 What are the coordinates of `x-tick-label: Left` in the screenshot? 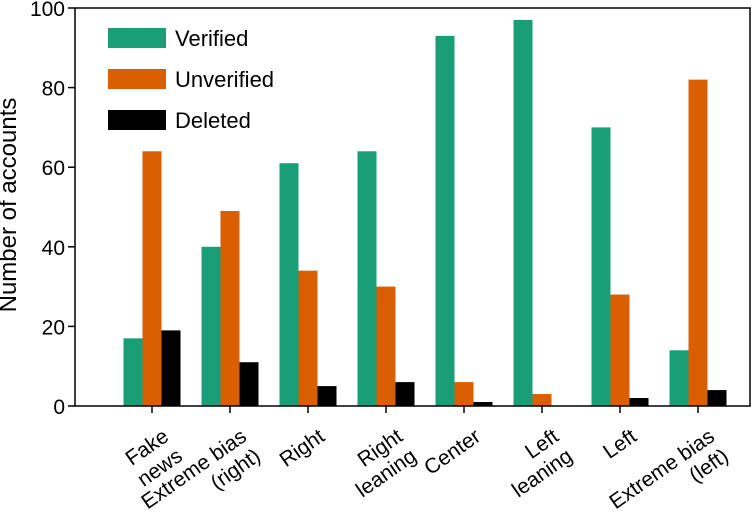 It's located at (620, 444).